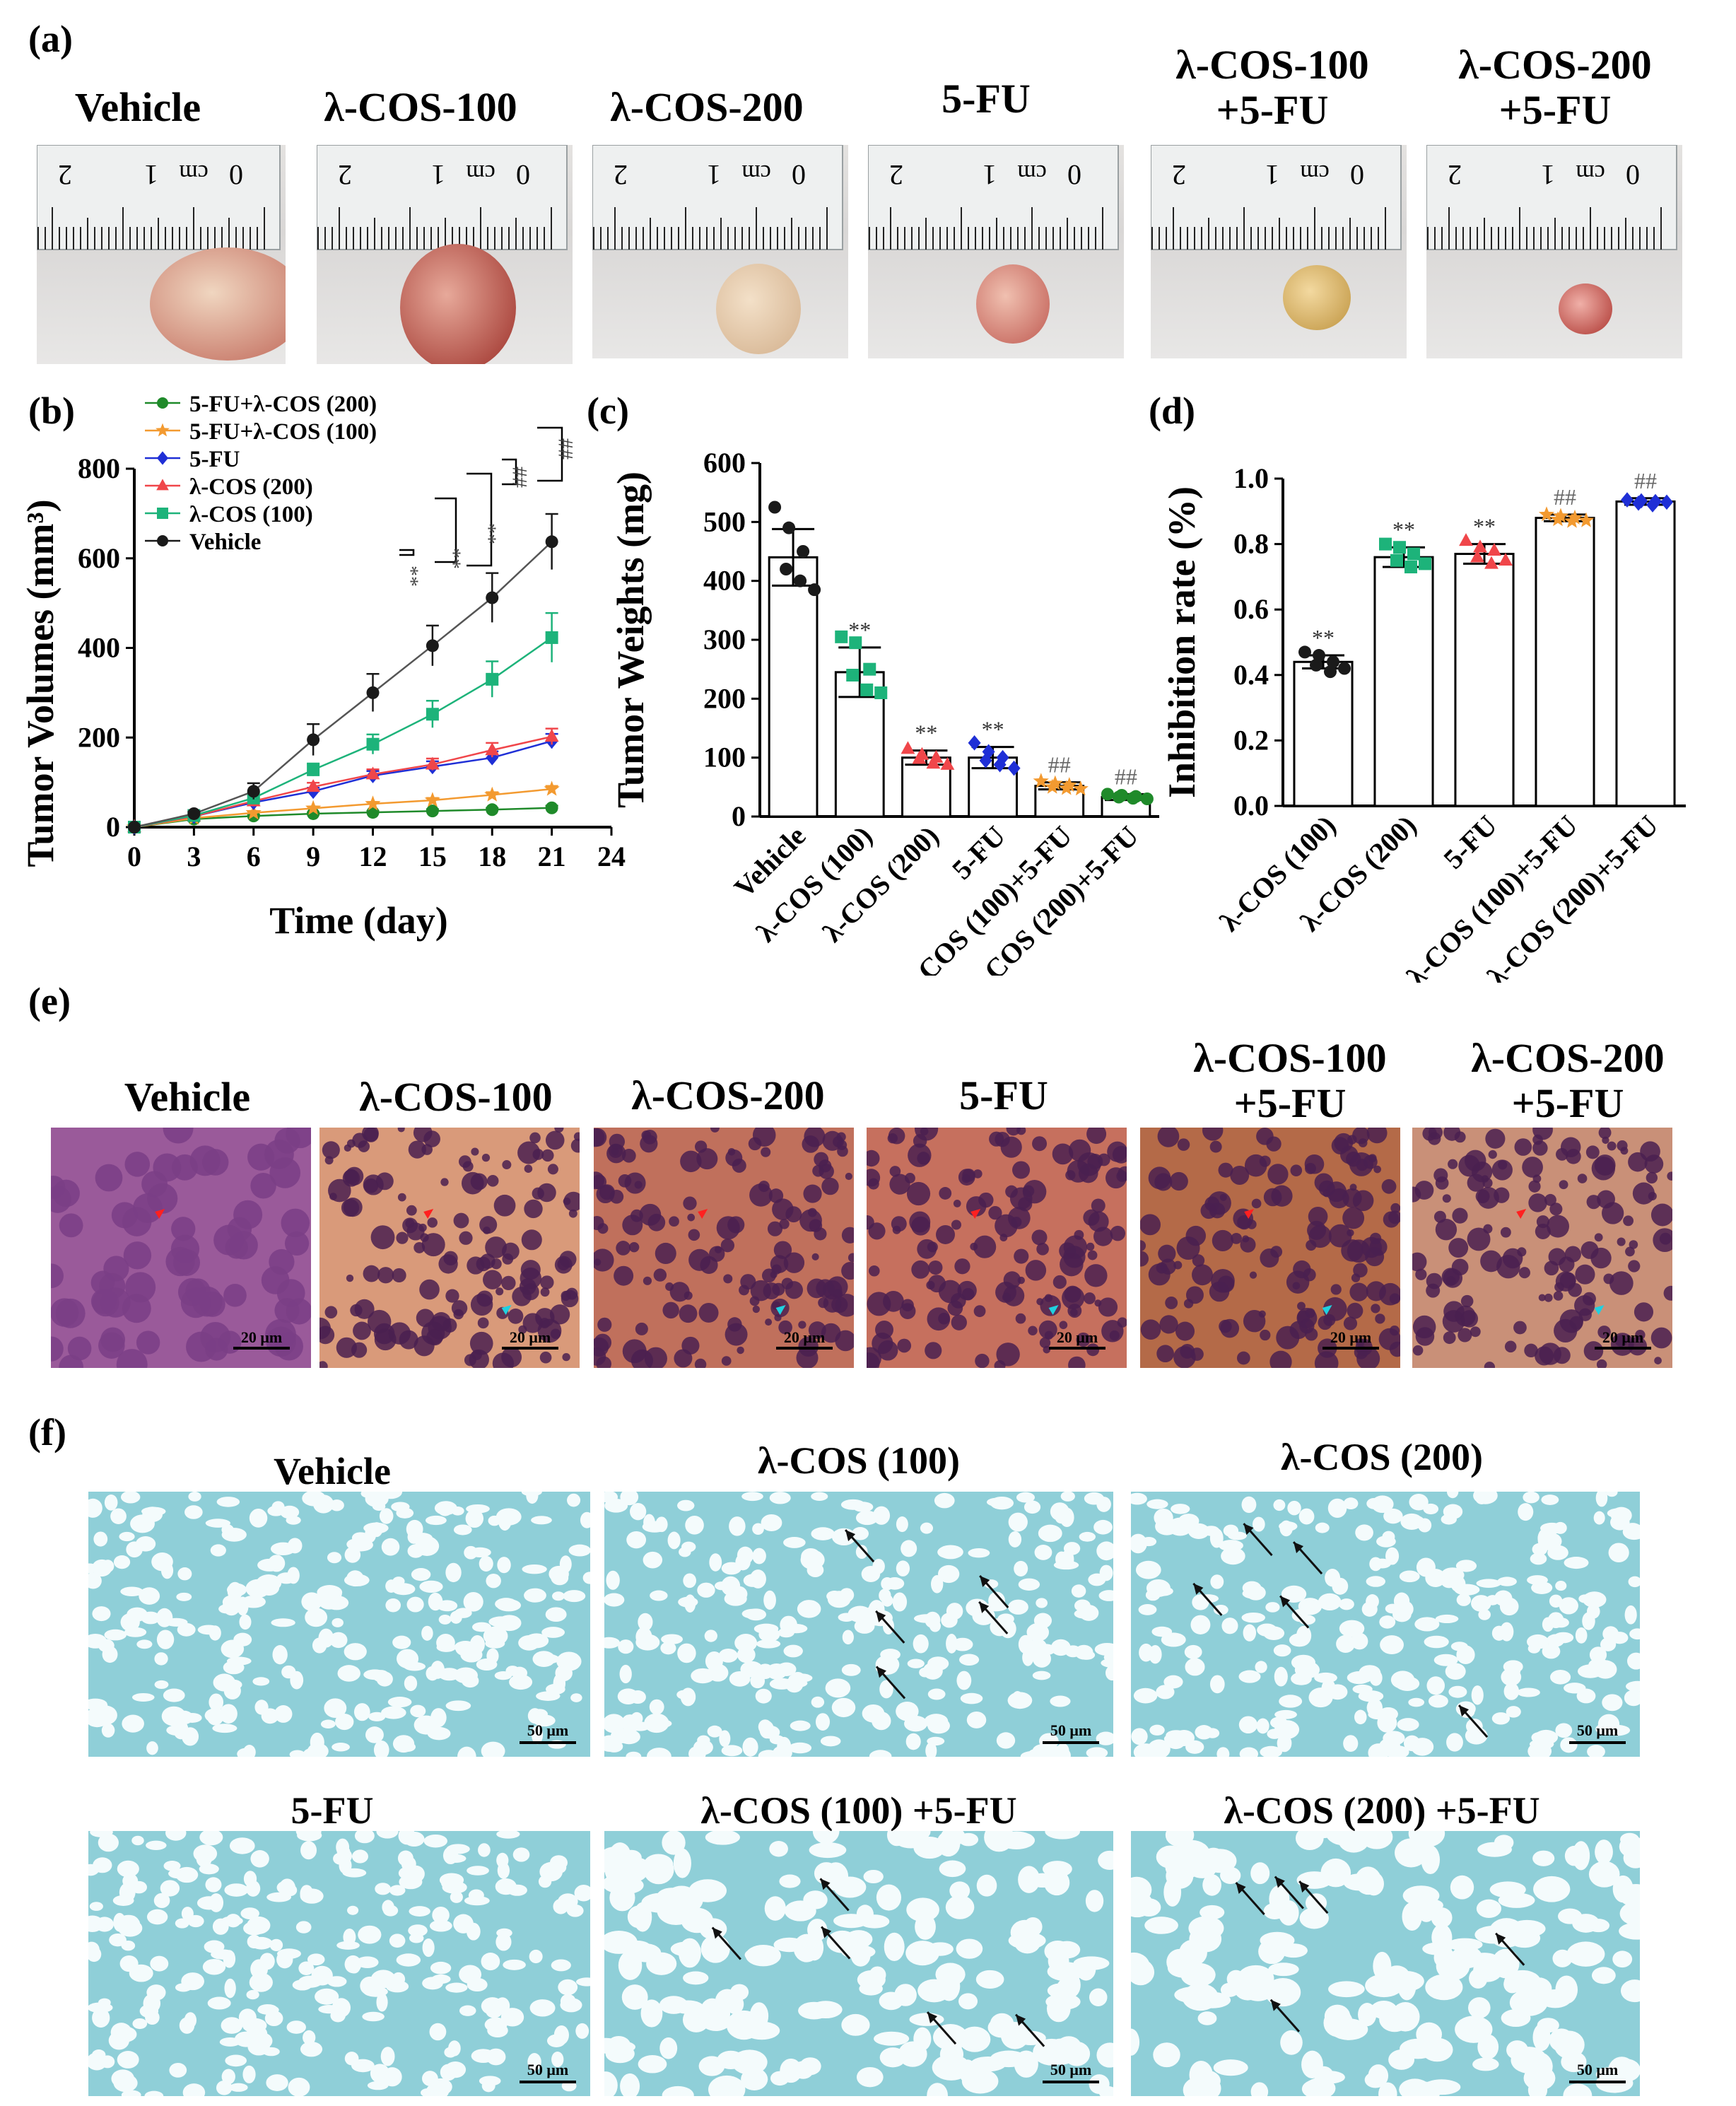  Describe the element at coordinates (799, 175) in the screenshot. I see `ruler-label-0: 0` at that location.